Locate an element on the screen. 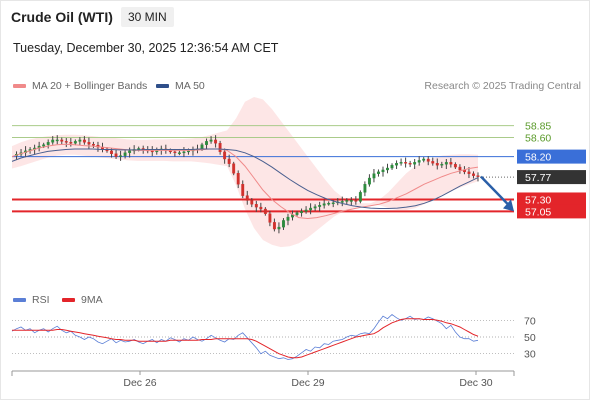  legend-rsi-ma: 9MA is located at coordinates (82, 300).